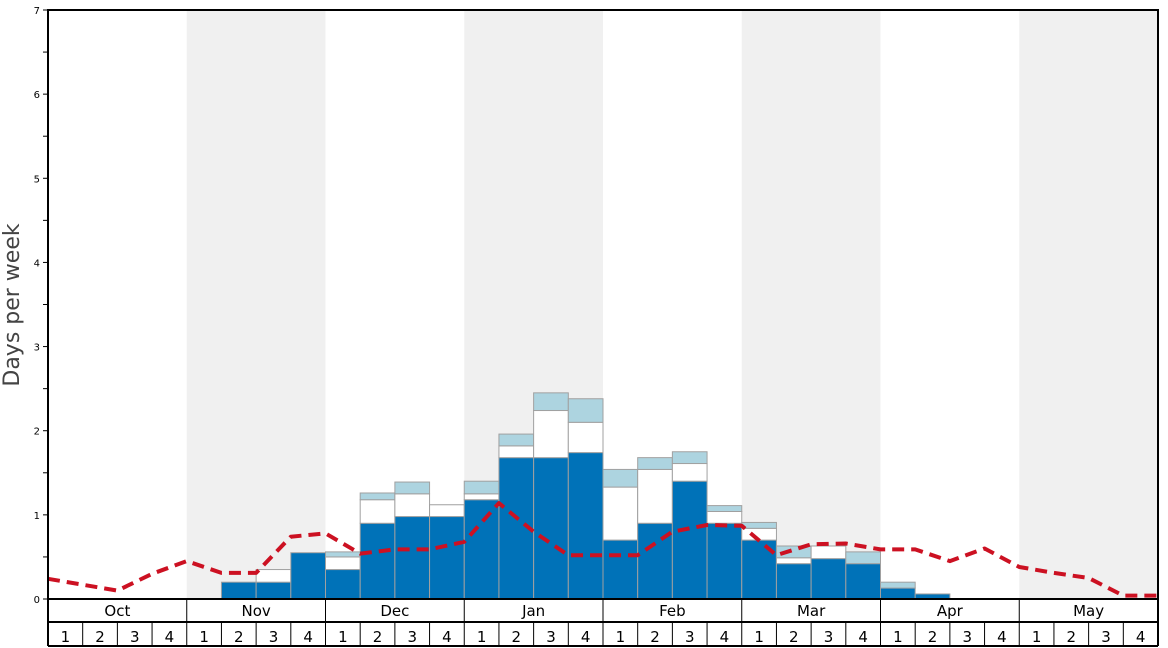 The width and height of the screenshot is (1168, 648). I want to click on y-axis: 0 1 2 3 4 5 6 7, so click(41, 306).